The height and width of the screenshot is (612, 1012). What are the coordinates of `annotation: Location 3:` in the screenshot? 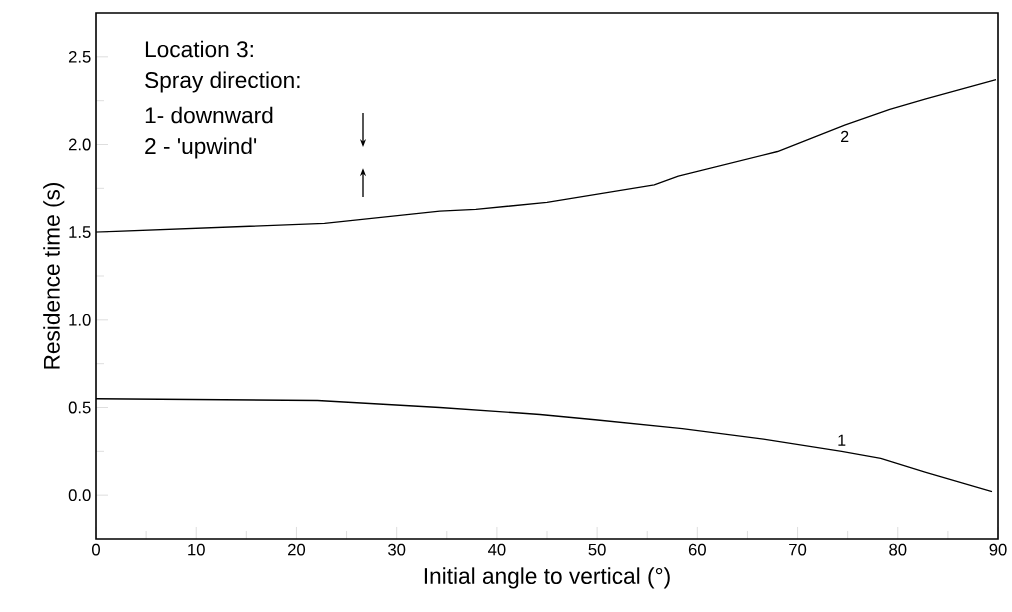 It's located at (199, 49).